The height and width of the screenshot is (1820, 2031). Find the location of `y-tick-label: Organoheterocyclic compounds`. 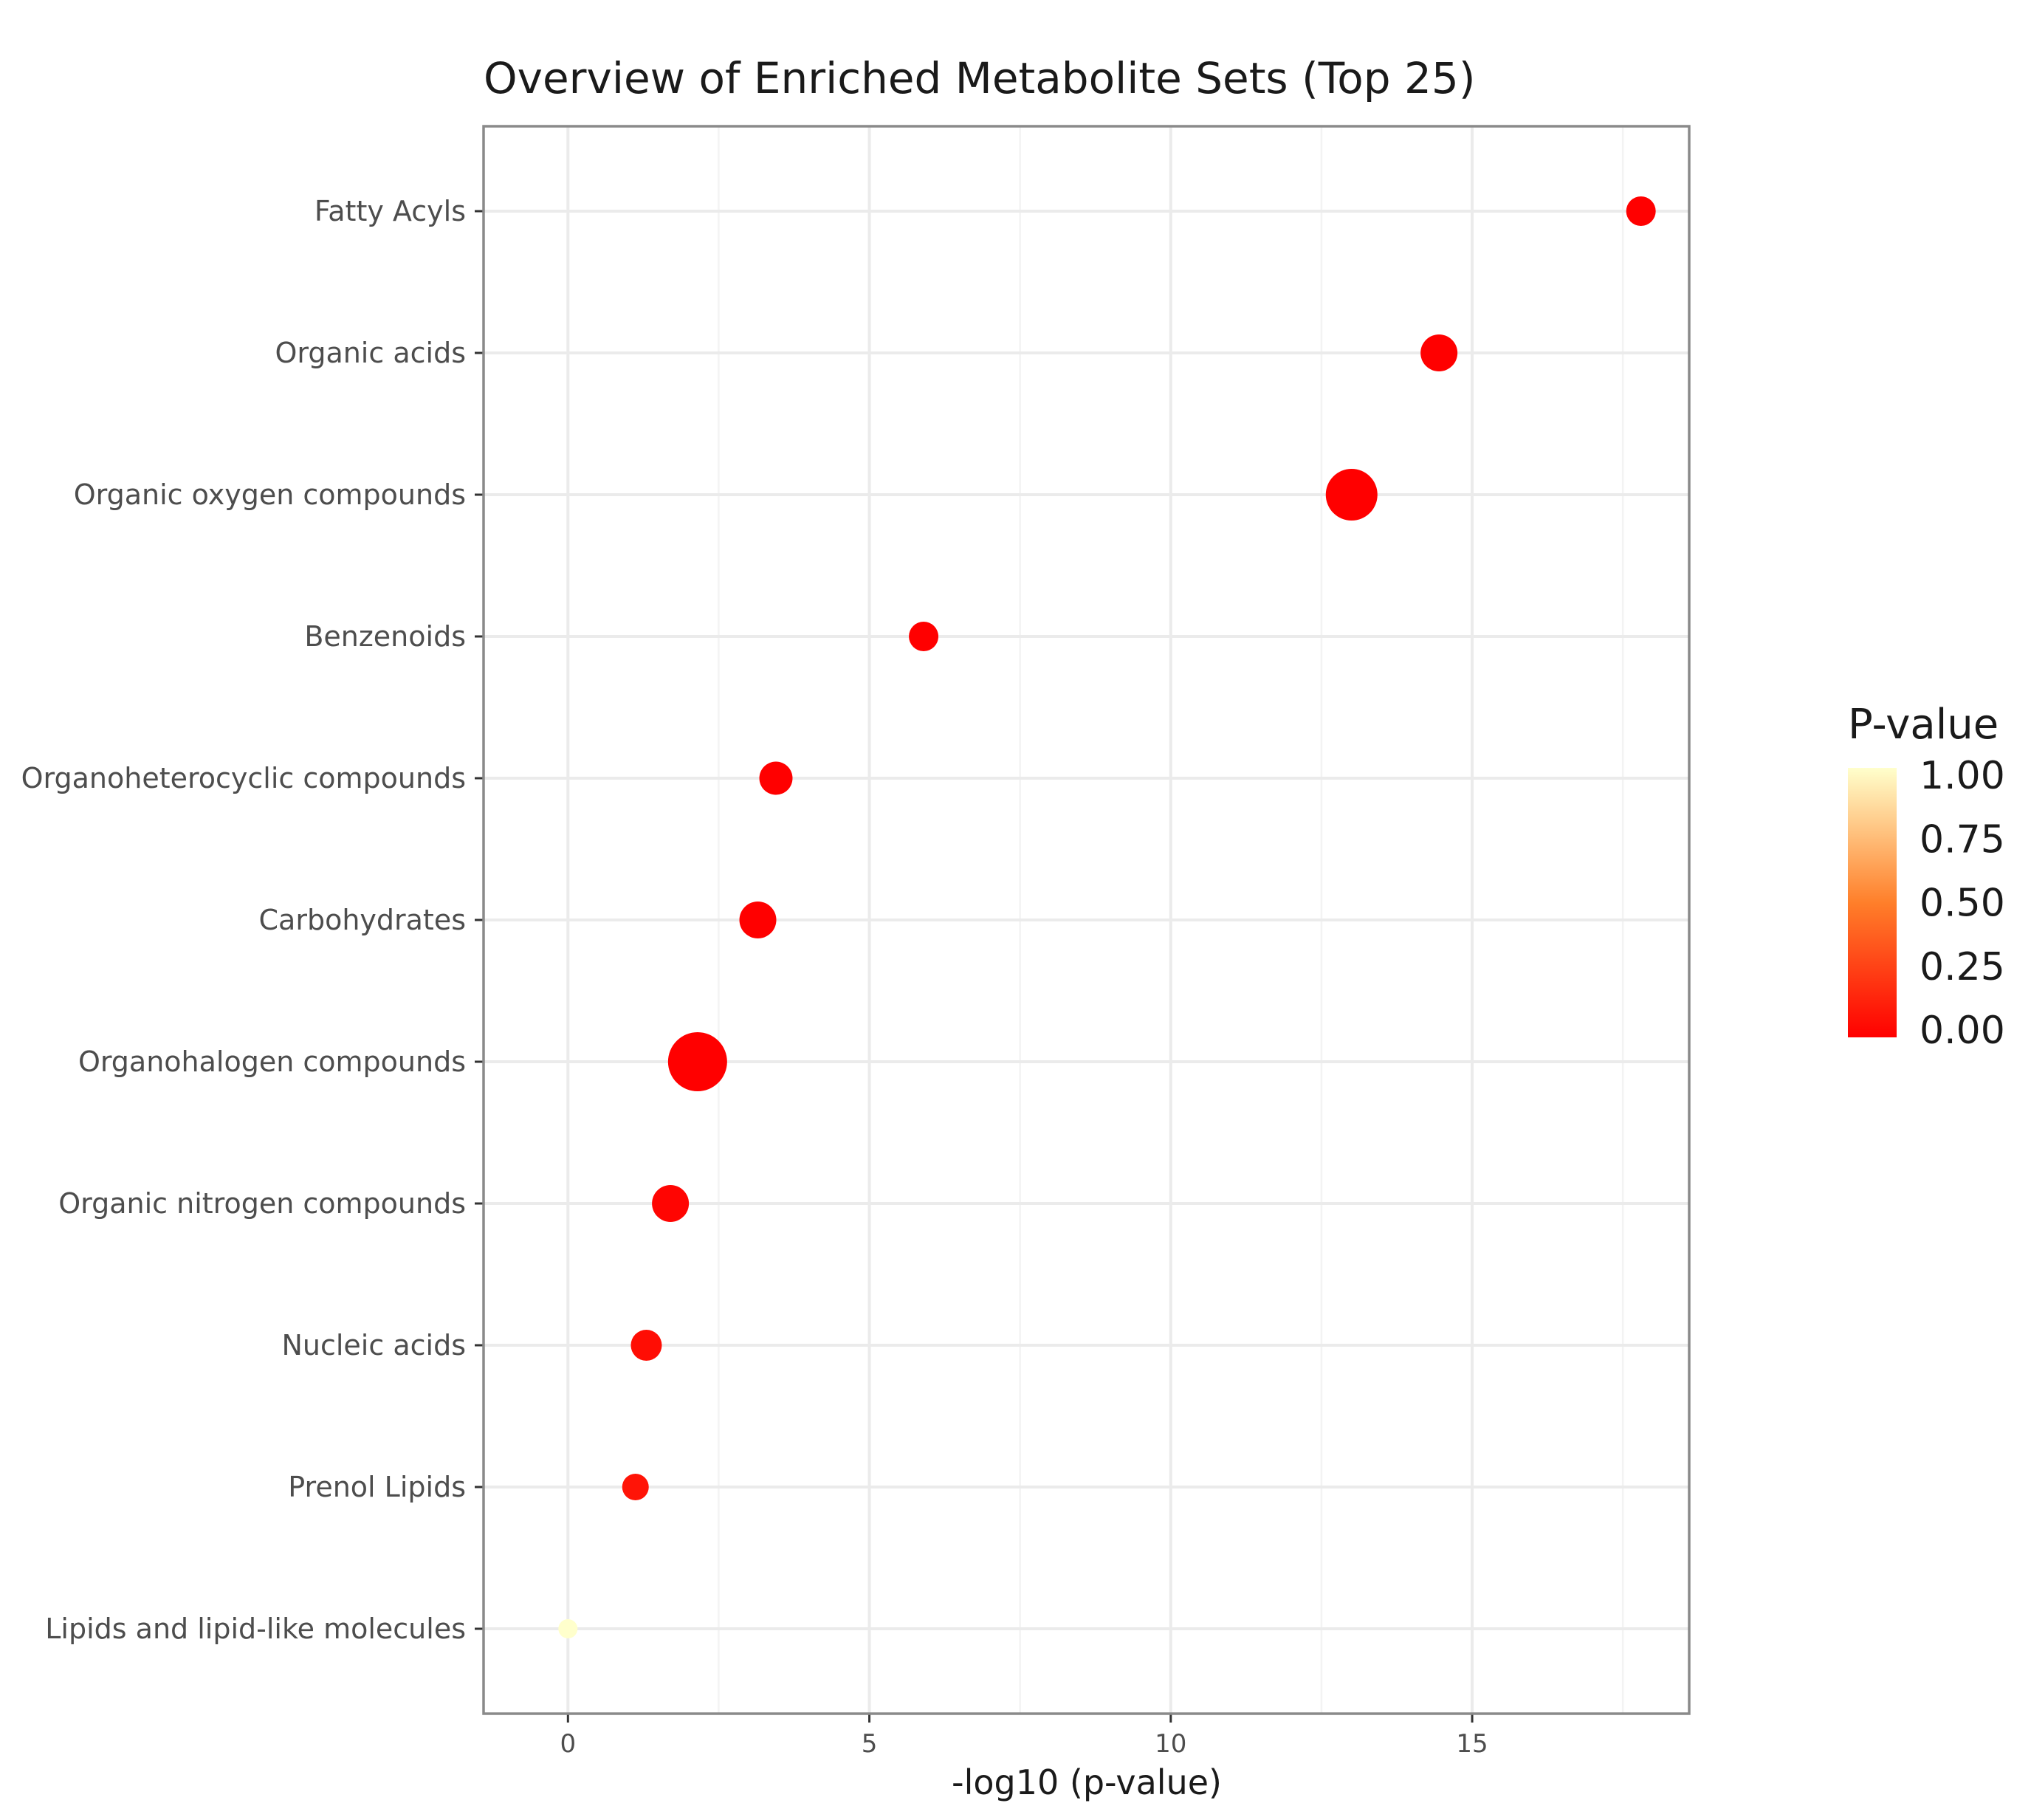

y-tick-label: Organoheterocyclic compounds is located at coordinates (243, 778).